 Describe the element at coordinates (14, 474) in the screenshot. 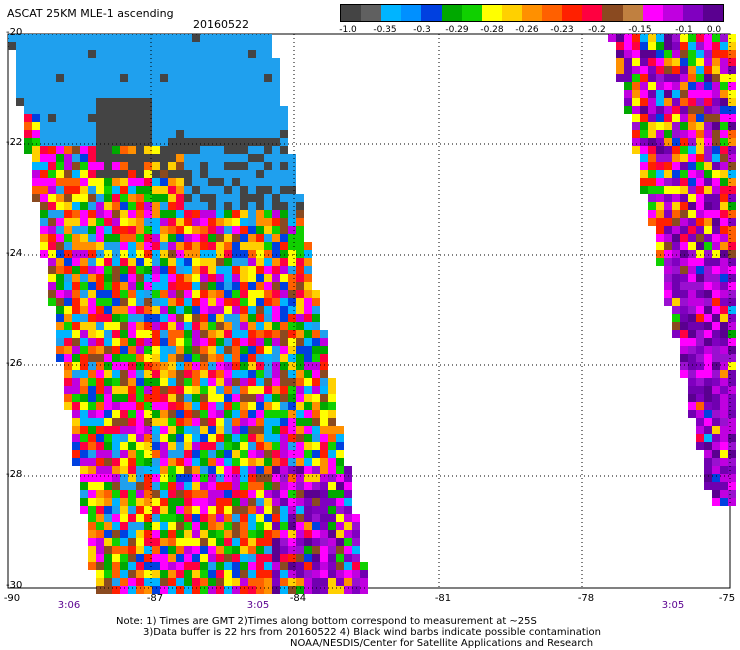

I see `lat-label: -28` at that location.